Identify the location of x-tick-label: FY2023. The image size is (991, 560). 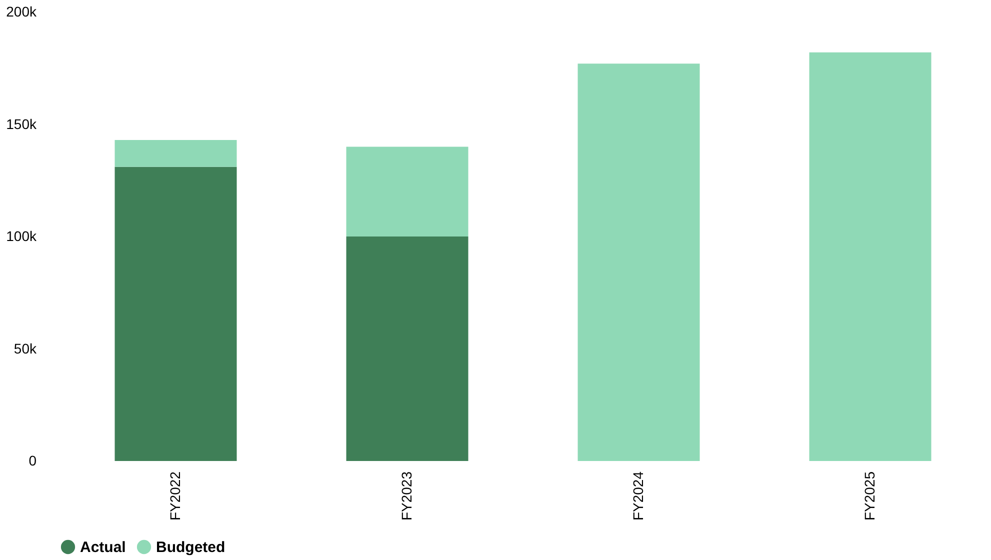
(406, 496).